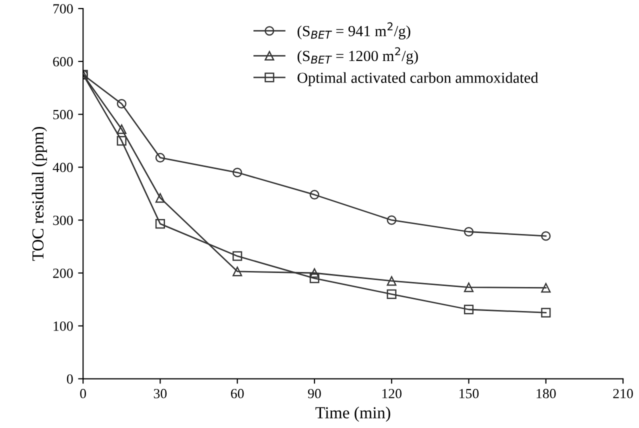 The image size is (639, 428). I want to click on y-tick-label: 500, so click(63, 115).